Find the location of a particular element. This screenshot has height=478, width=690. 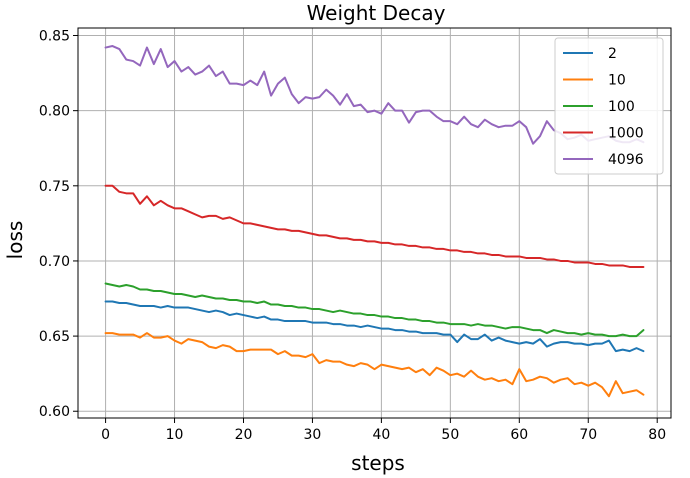

x-tick-label: 70 is located at coordinates (588, 435).